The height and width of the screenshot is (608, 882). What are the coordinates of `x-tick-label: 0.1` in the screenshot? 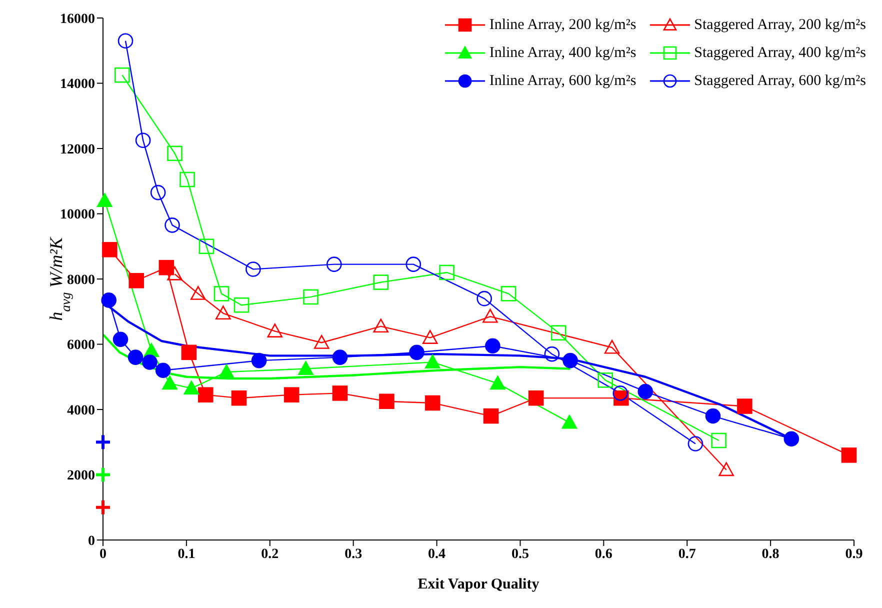 It's located at (187, 554).